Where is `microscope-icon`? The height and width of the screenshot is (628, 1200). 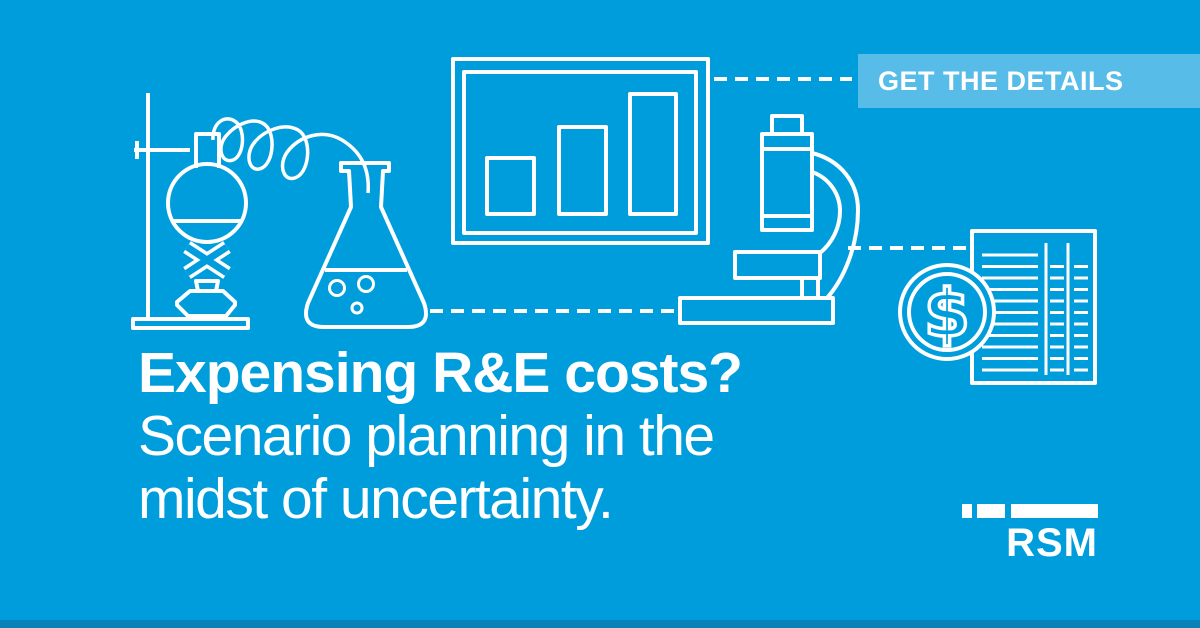
microscope-icon is located at coordinates (769, 219).